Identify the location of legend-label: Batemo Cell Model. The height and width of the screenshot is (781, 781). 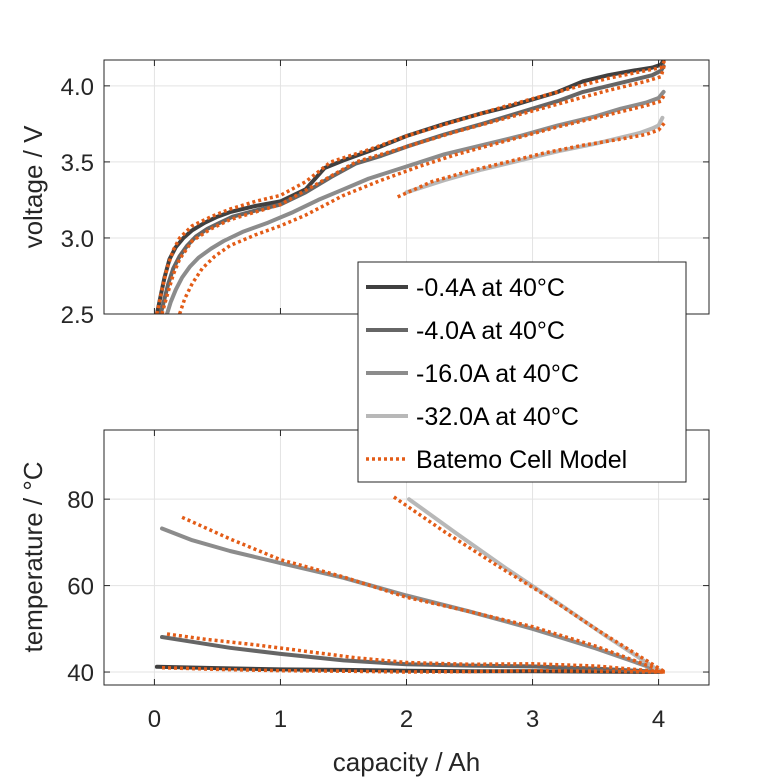
(521, 460).